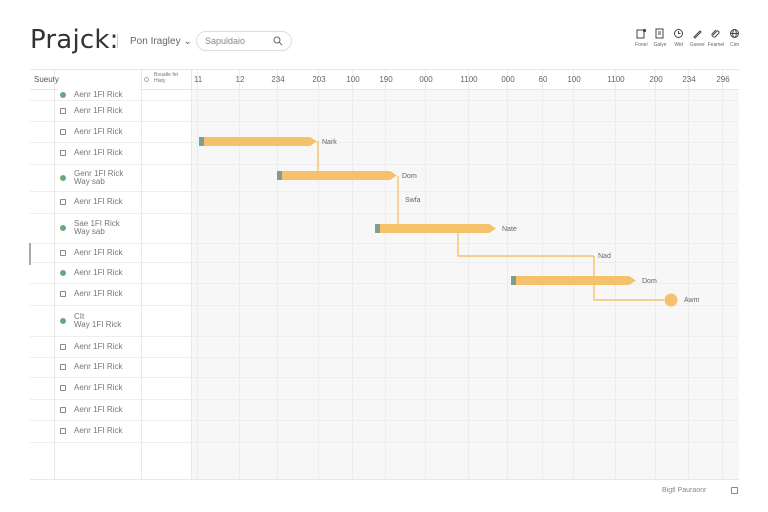 This screenshot has width=768, height=512. What do you see at coordinates (237, 41) in the screenshot?
I see `search-input` at bounding box center [237, 41].